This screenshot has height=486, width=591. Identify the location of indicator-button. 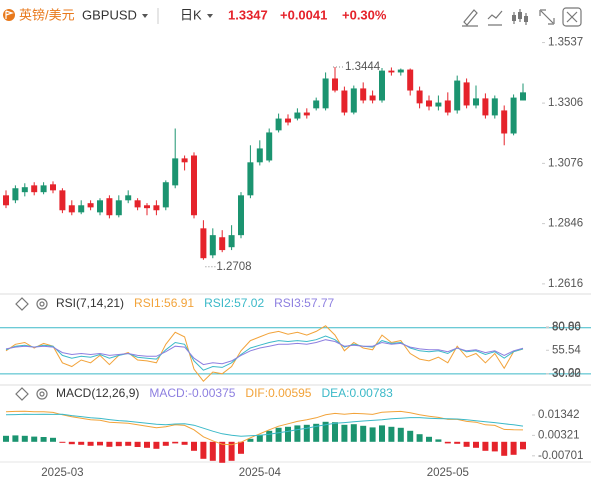
(495, 18).